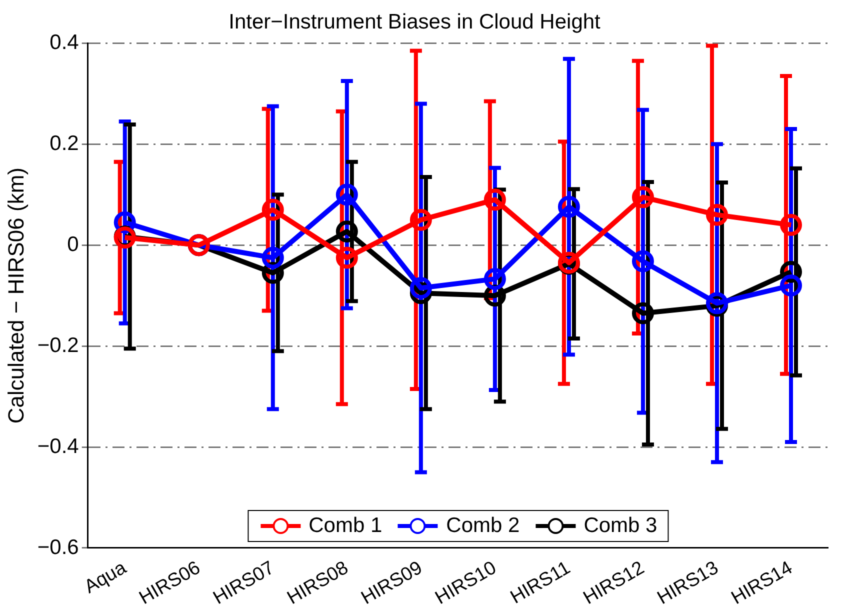  I want to click on legend-label: Comb 2, so click(483, 526).